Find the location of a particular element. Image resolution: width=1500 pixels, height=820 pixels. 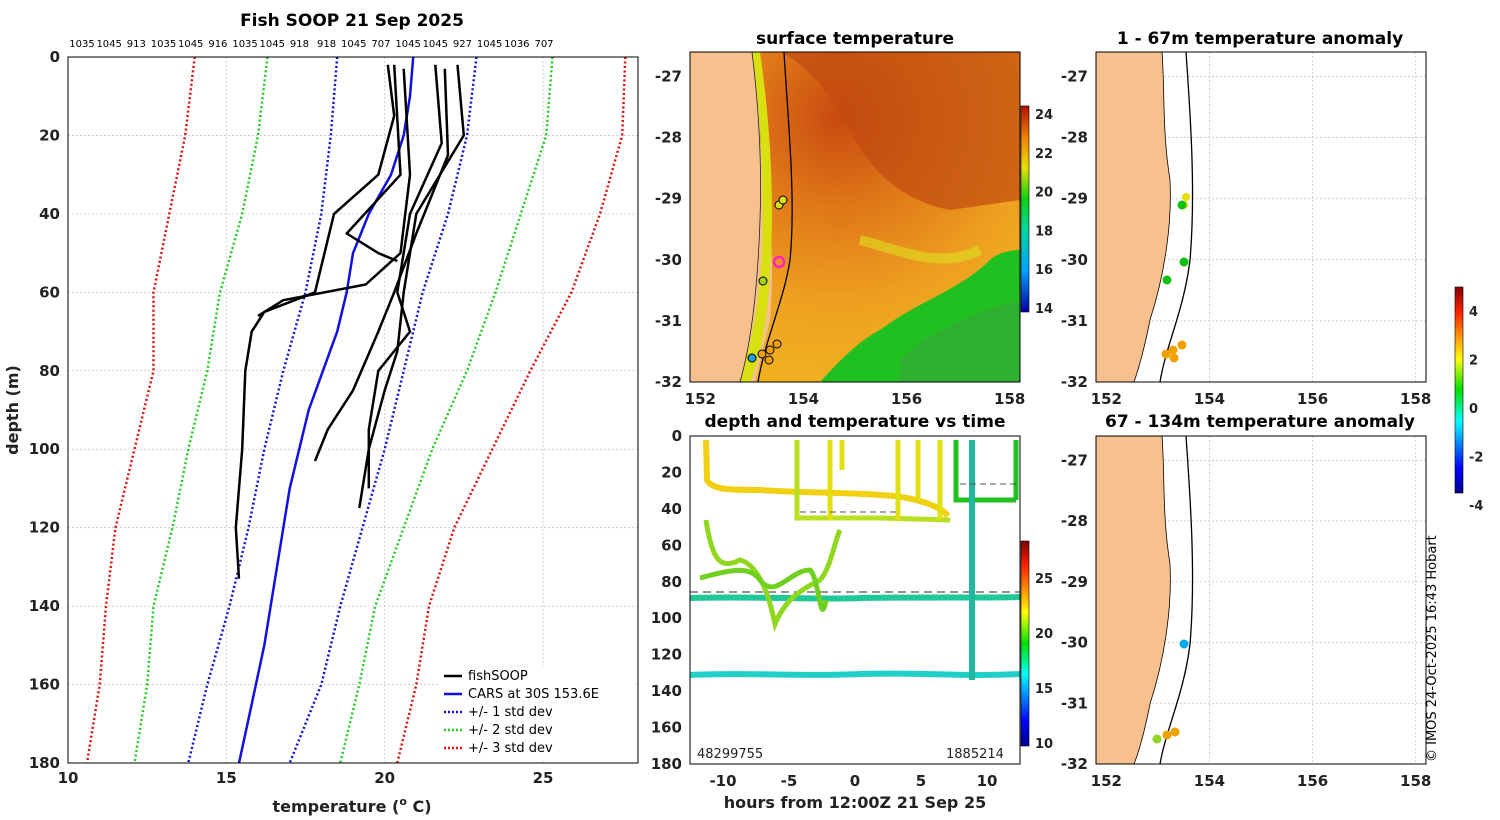

map-x-tick-label: 154 is located at coordinates (803, 399).